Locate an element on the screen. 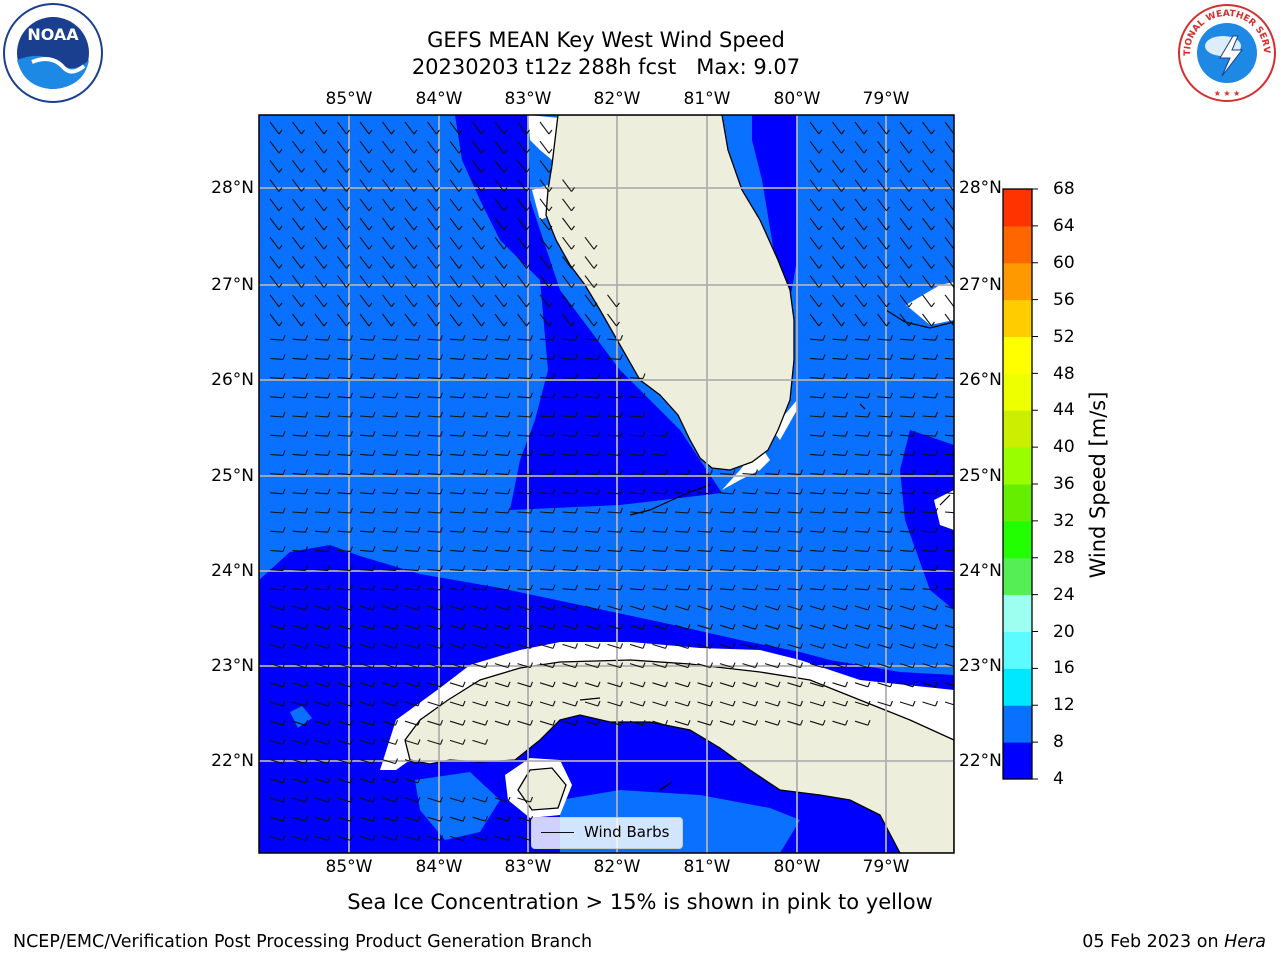 Image resolution: width=1280 pixels, height=960 pixels. nws-logo-icon: NATIONAL WEATHER SERVICE ★ ★ ★ is located at coordinates (1226, 52).